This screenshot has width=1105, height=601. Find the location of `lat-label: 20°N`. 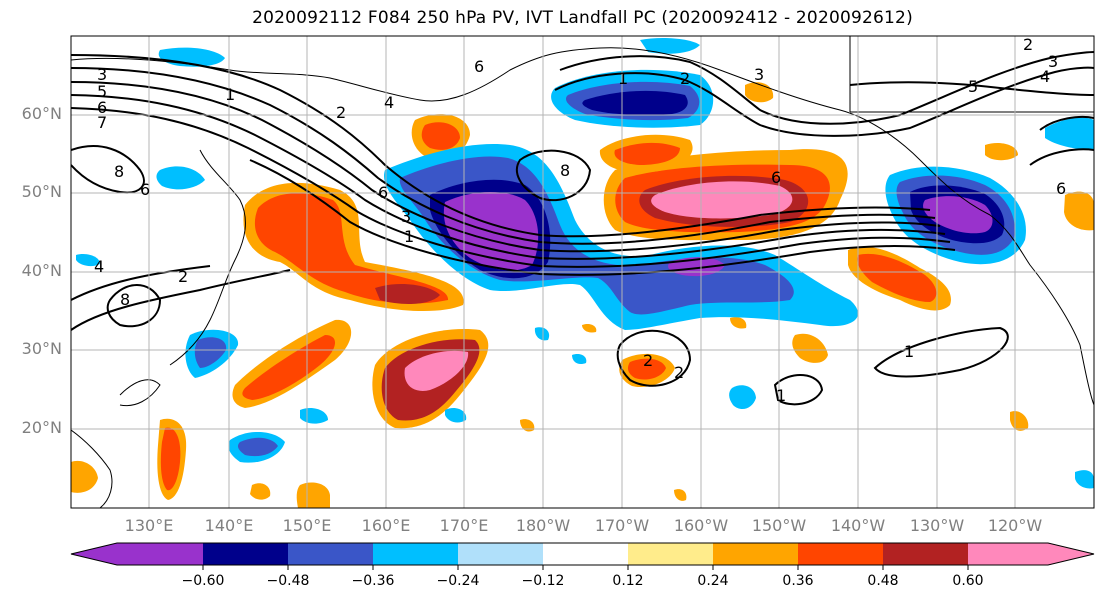

lat-label: 20°N is located at coordinates (41, 427).